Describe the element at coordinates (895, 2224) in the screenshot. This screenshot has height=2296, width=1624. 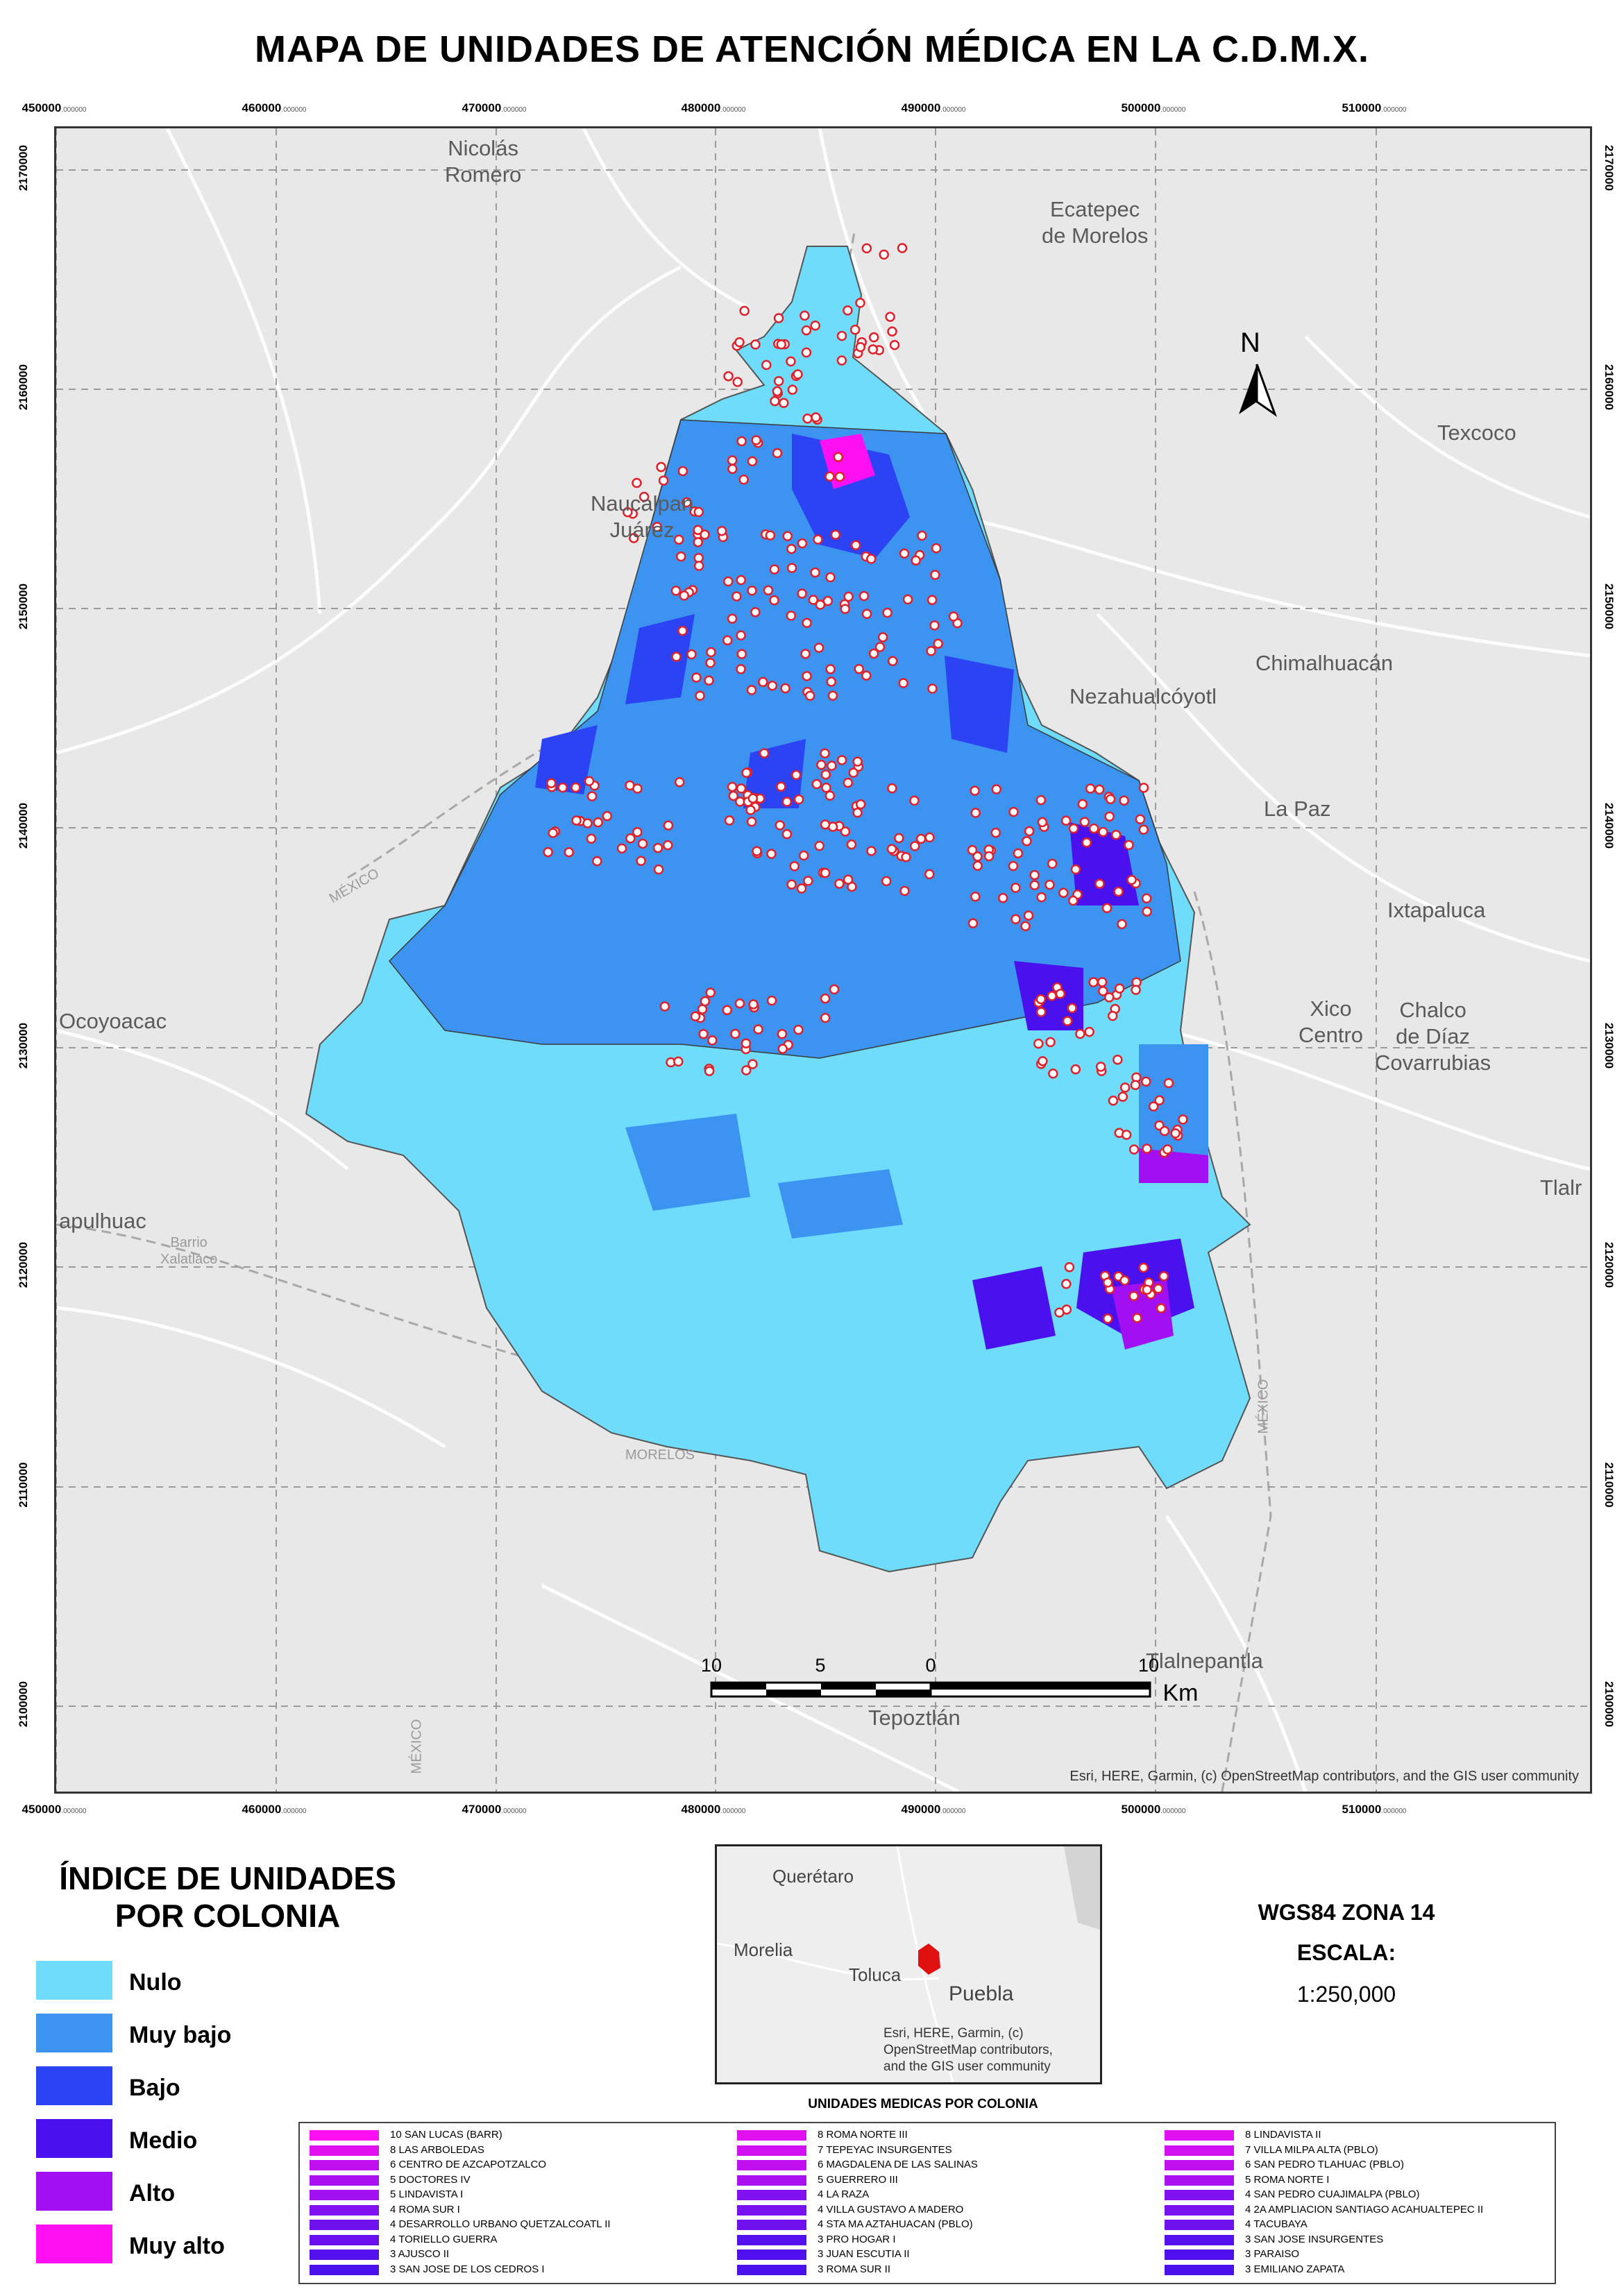
I see `table-row-label: 4 STA MA AZTAHUACAN (PBLO)` at that location.